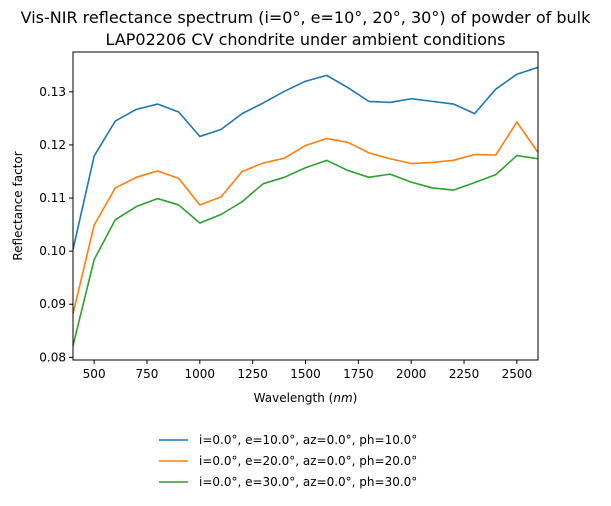  What do you see at coordinates (94, 374) in the screenshot?
I see `x-tick-label: 500` at bounding box center [94, 374].